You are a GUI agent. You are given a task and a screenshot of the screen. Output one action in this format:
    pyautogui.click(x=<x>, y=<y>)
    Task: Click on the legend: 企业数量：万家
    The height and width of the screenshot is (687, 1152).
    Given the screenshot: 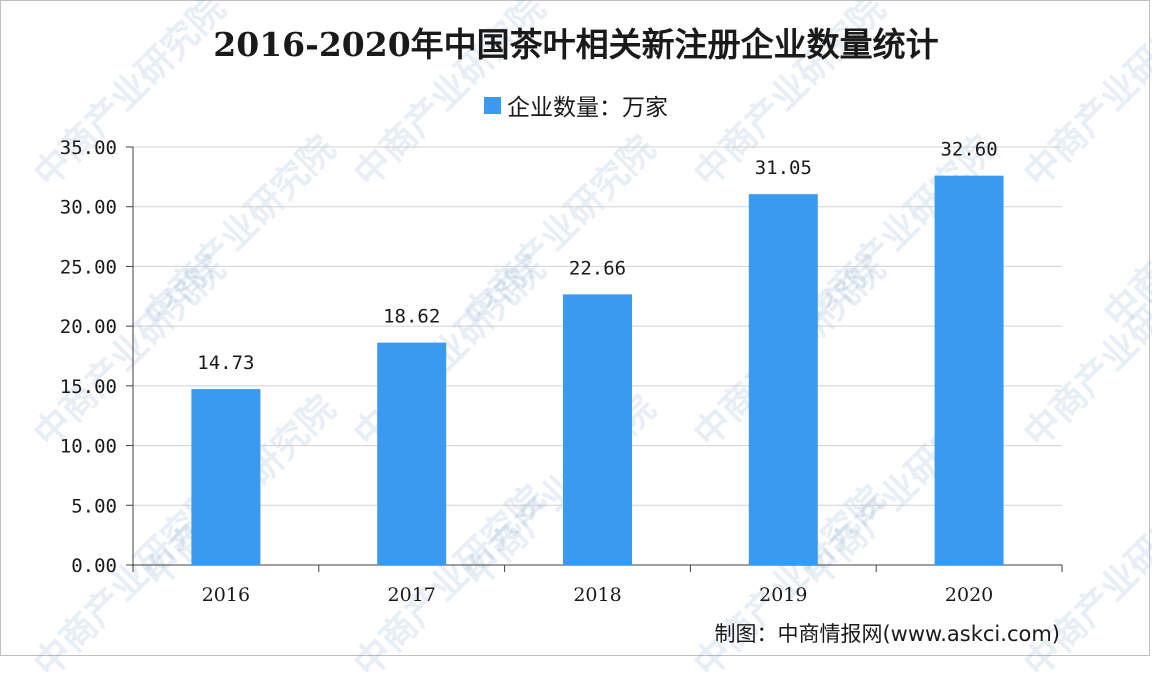 What is the action you would take?
    pyautogui.click(x=576, y=105)
    